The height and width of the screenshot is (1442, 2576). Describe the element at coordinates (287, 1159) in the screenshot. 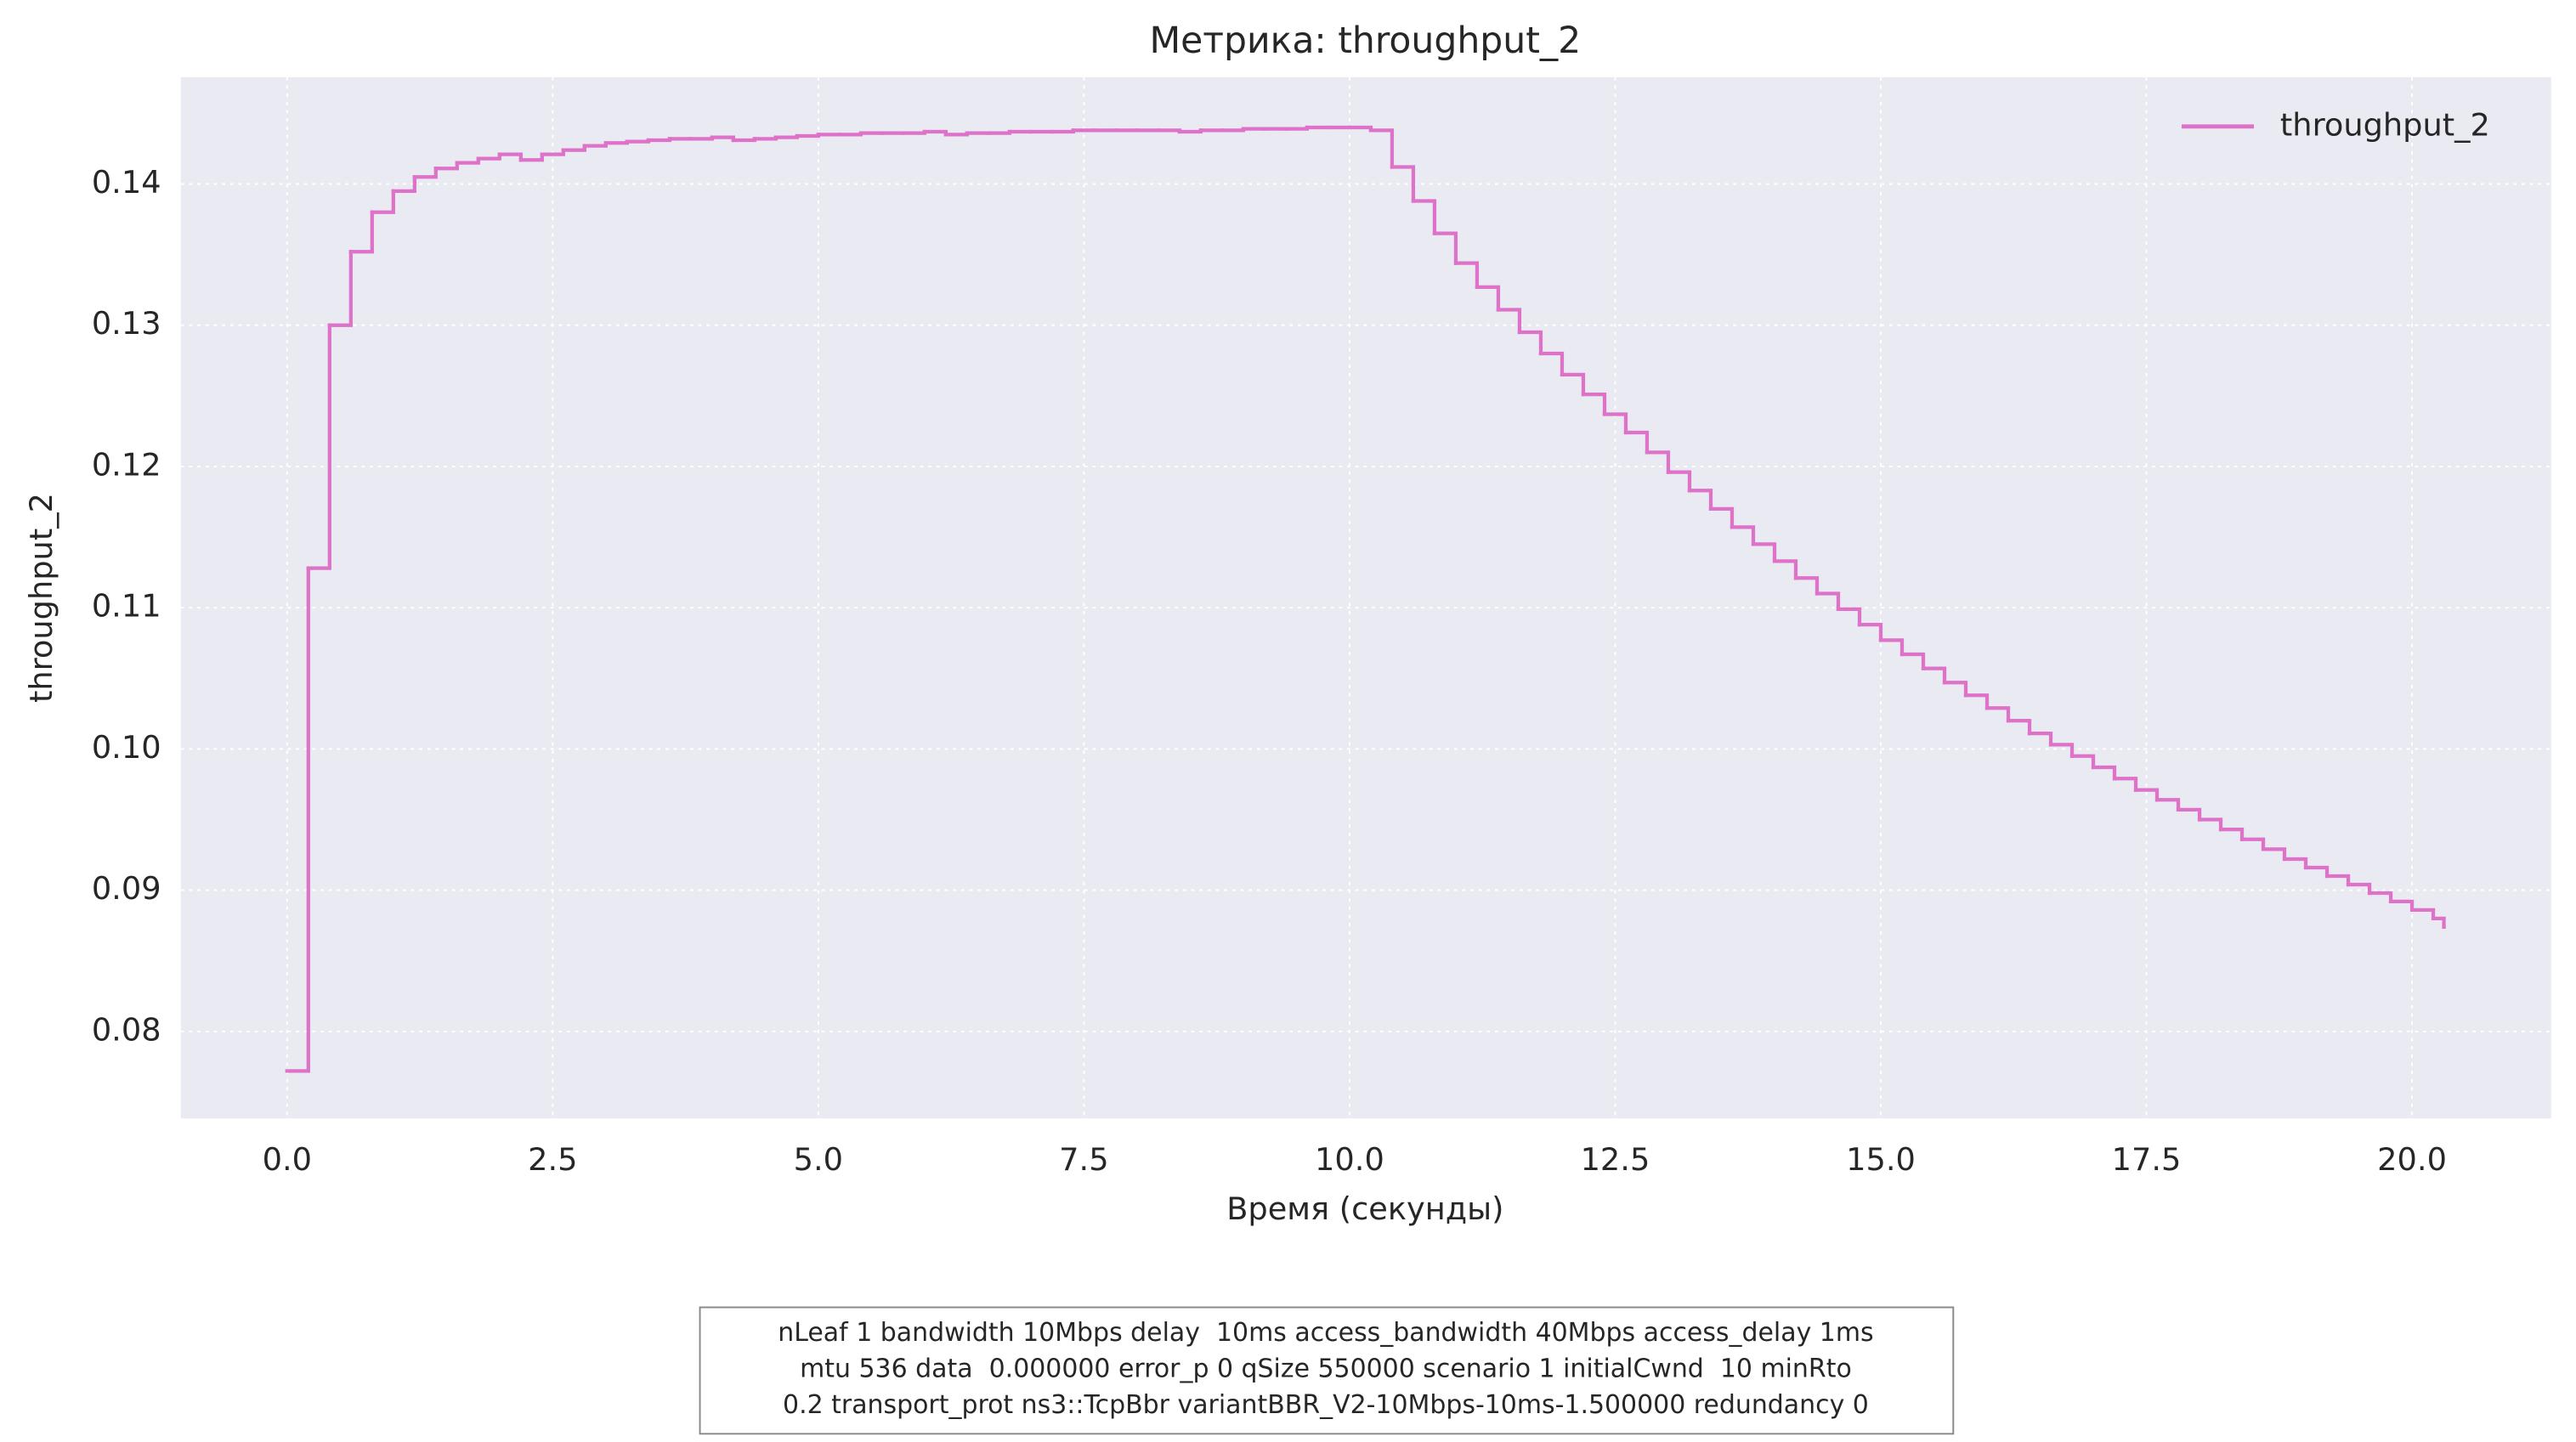

I see `x-tick-label: 0.0` at that location.